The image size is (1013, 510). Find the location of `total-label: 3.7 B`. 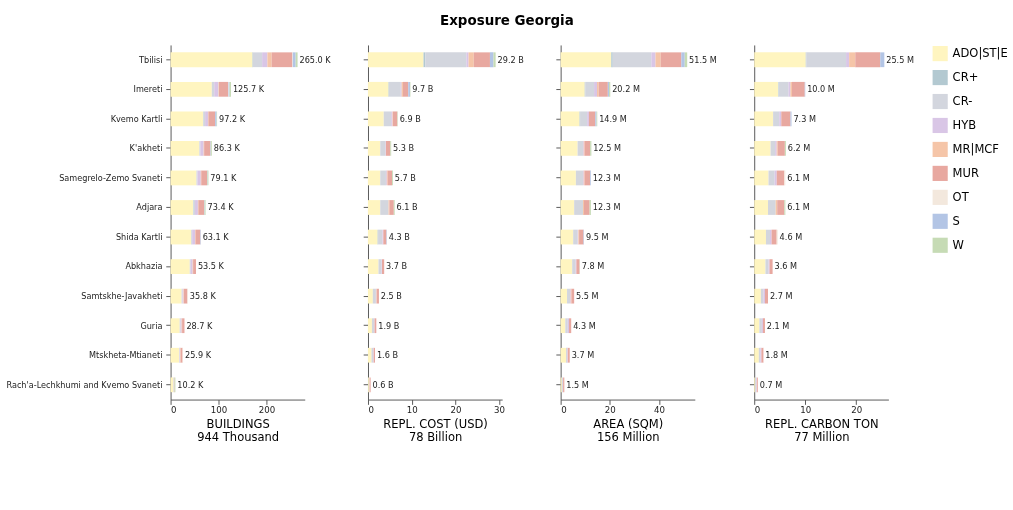

total-label: 3.7 B is located at coordinates (397, 266).